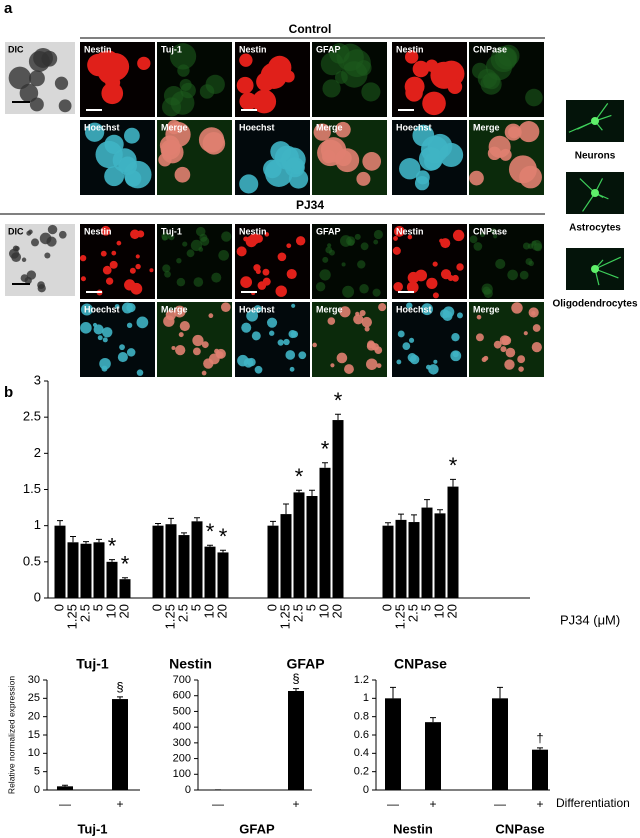 This screenshot has height=838, width=640. Describe the element at coordinates (195, 607) in the screenshot. I see `x-tick-label: 5` at that location.